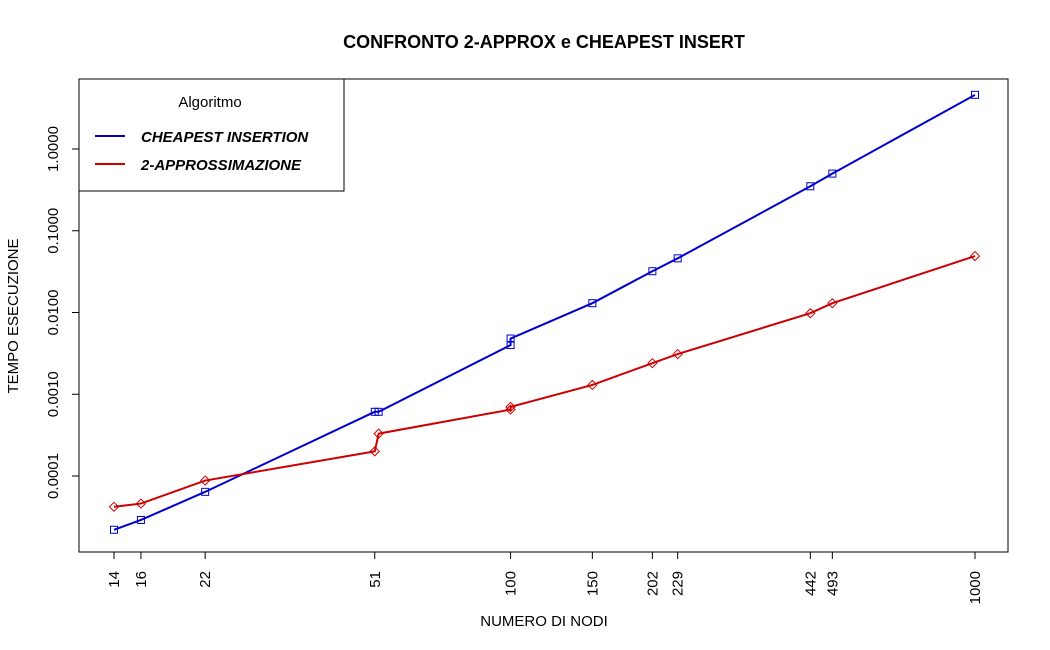  Describe the element at coordinates (652, 583) in the screenshot. I see `x-tick-label: 202` at that location.